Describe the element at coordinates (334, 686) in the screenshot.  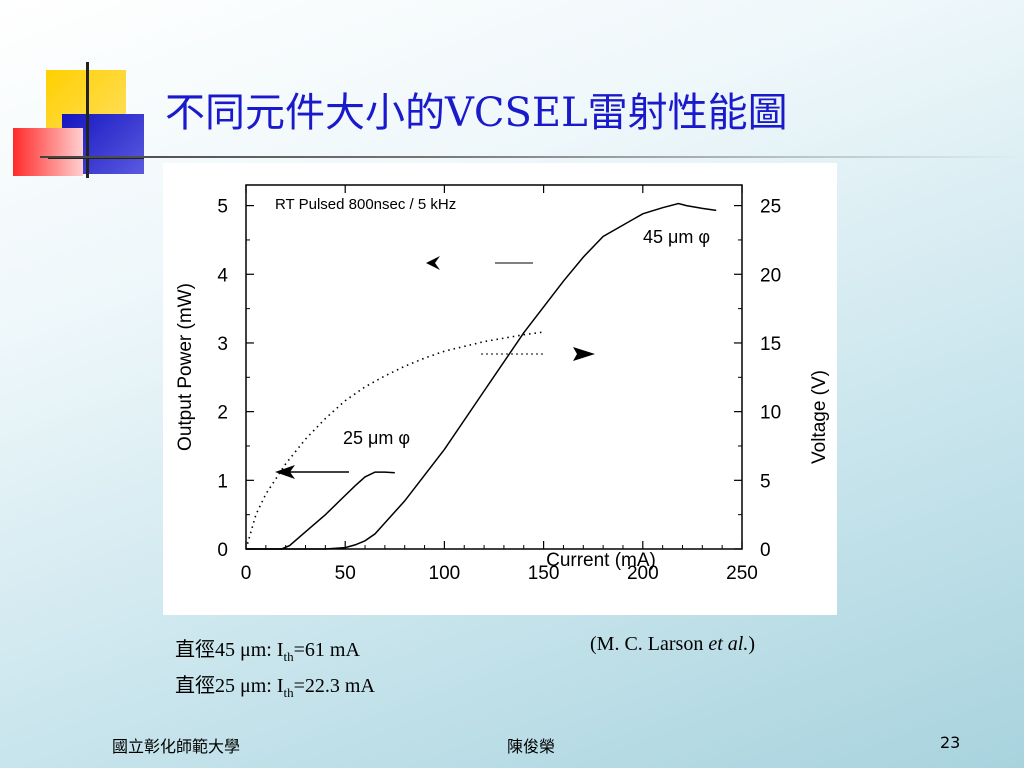
I see `caption-2-suffix: =22.3 mA` at that location.